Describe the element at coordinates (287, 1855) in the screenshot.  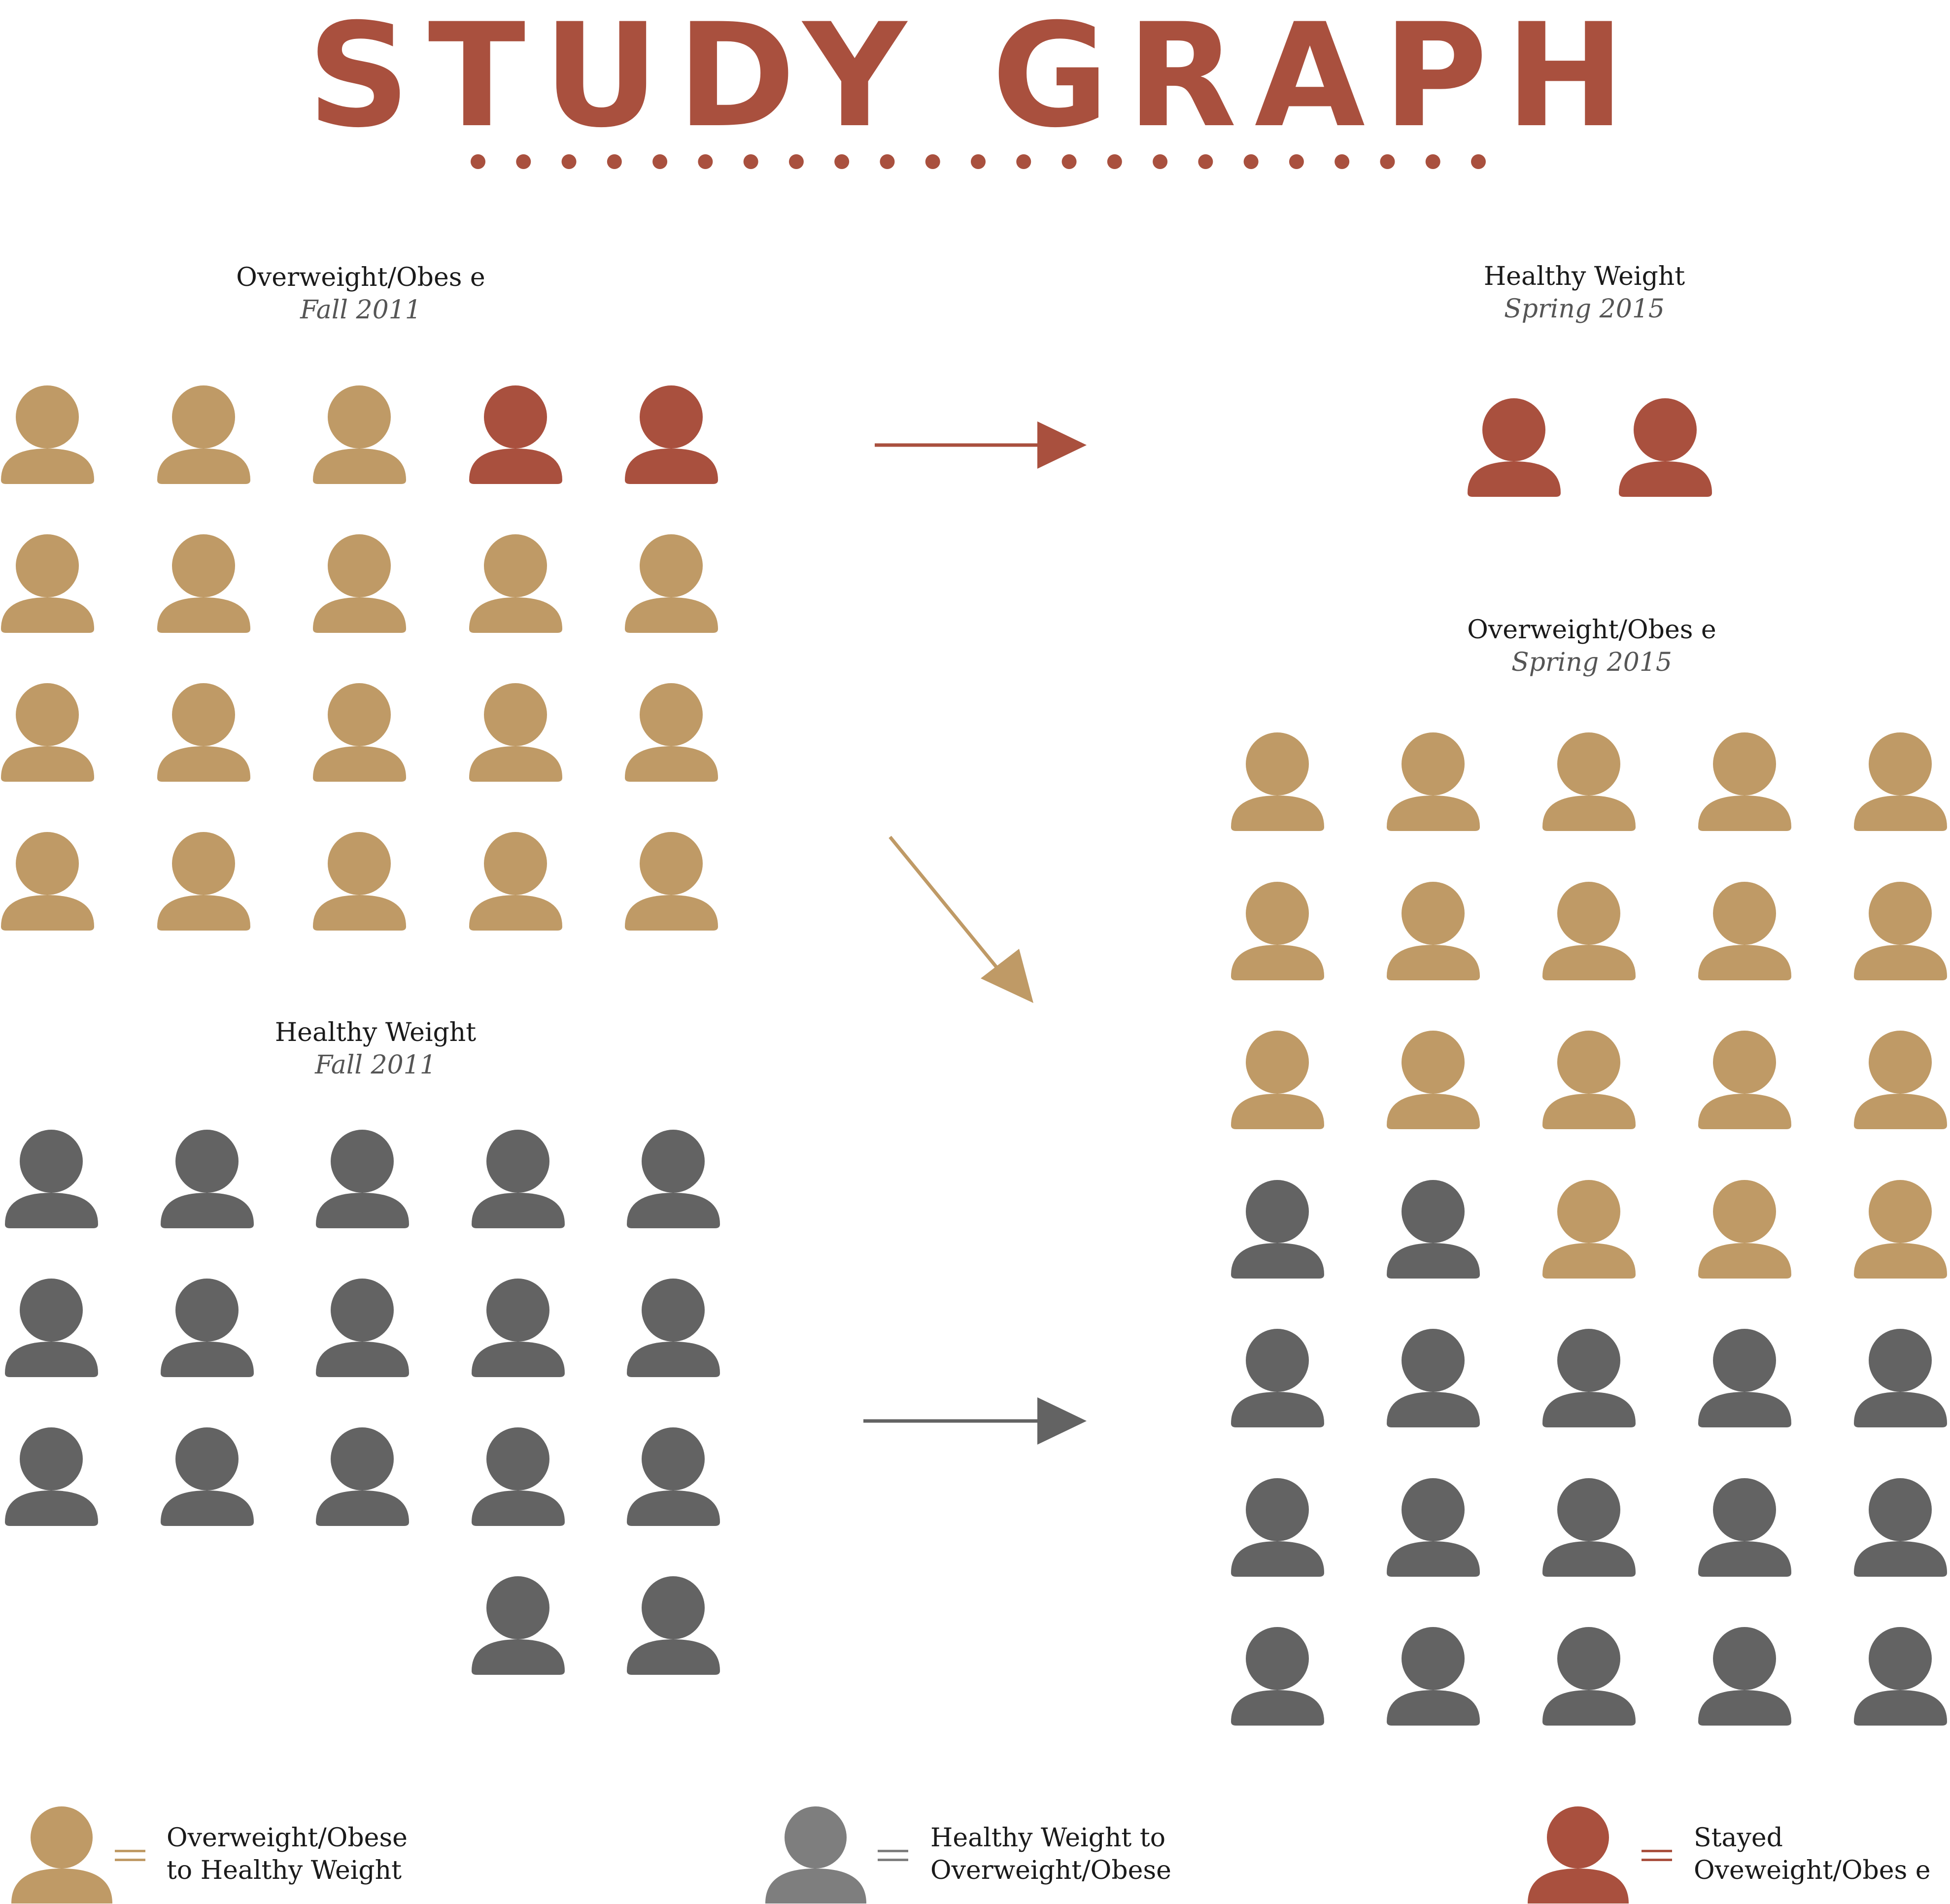
I see `legend-tan-text: Overweight/Obese to Healthy Weight` at that location.